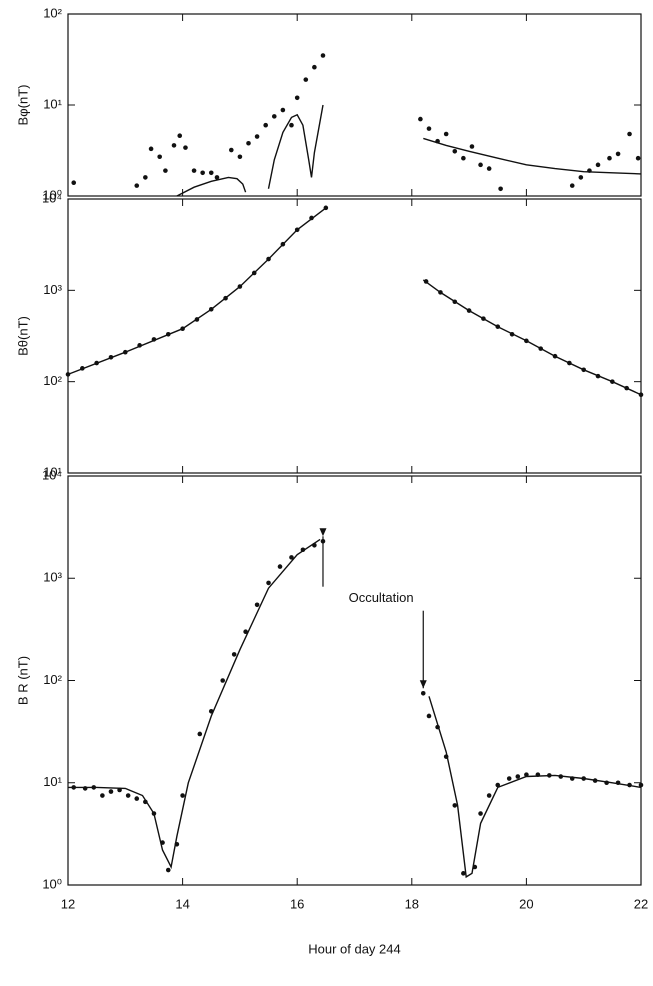  What do you see at coordinates (412, 903) in the screenshot?
I see `x-tick-label: 18` at bounding box center [412, 903].